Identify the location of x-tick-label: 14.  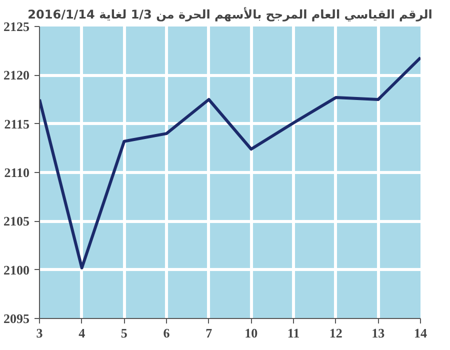
(421, 333).